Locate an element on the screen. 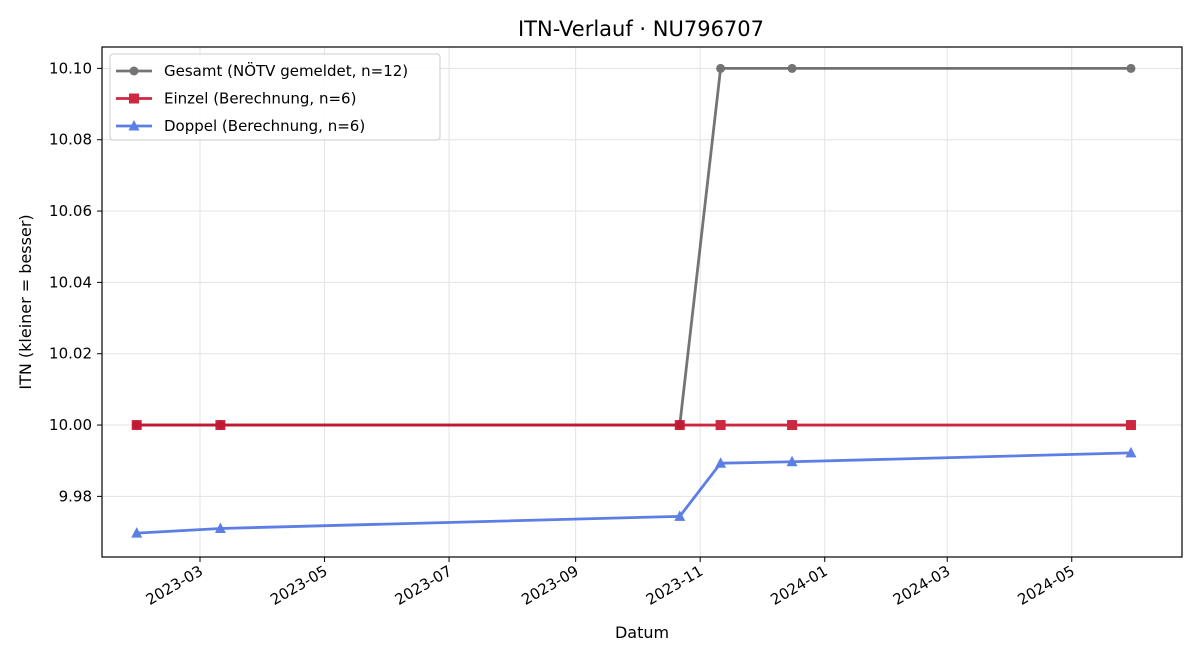  y-tick-label: 9.98 is located at coordinates (75, 496).